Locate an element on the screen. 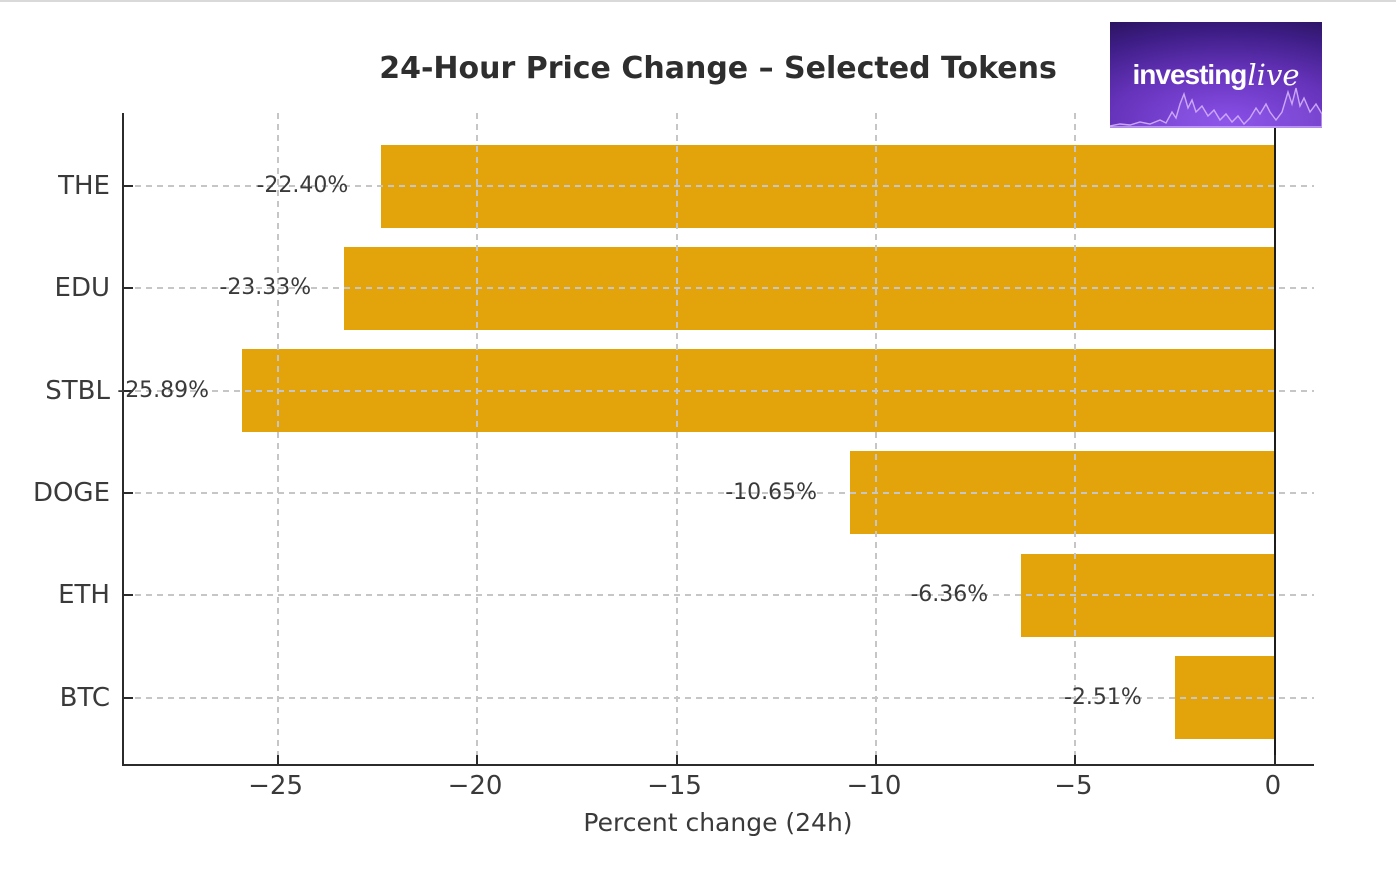 This screenshot has height=878, width=1396. x-tick-label: −10 is located at coordinates (874, 786).